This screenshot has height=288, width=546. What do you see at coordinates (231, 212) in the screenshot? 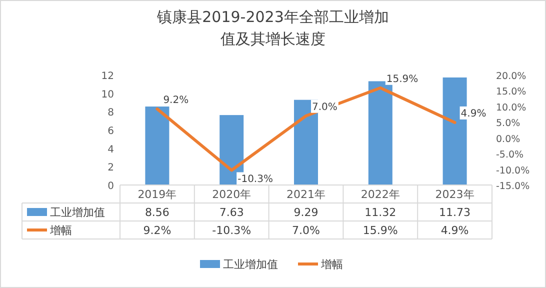
I see `data-label: 7.63` at bounding box center [231, 212].